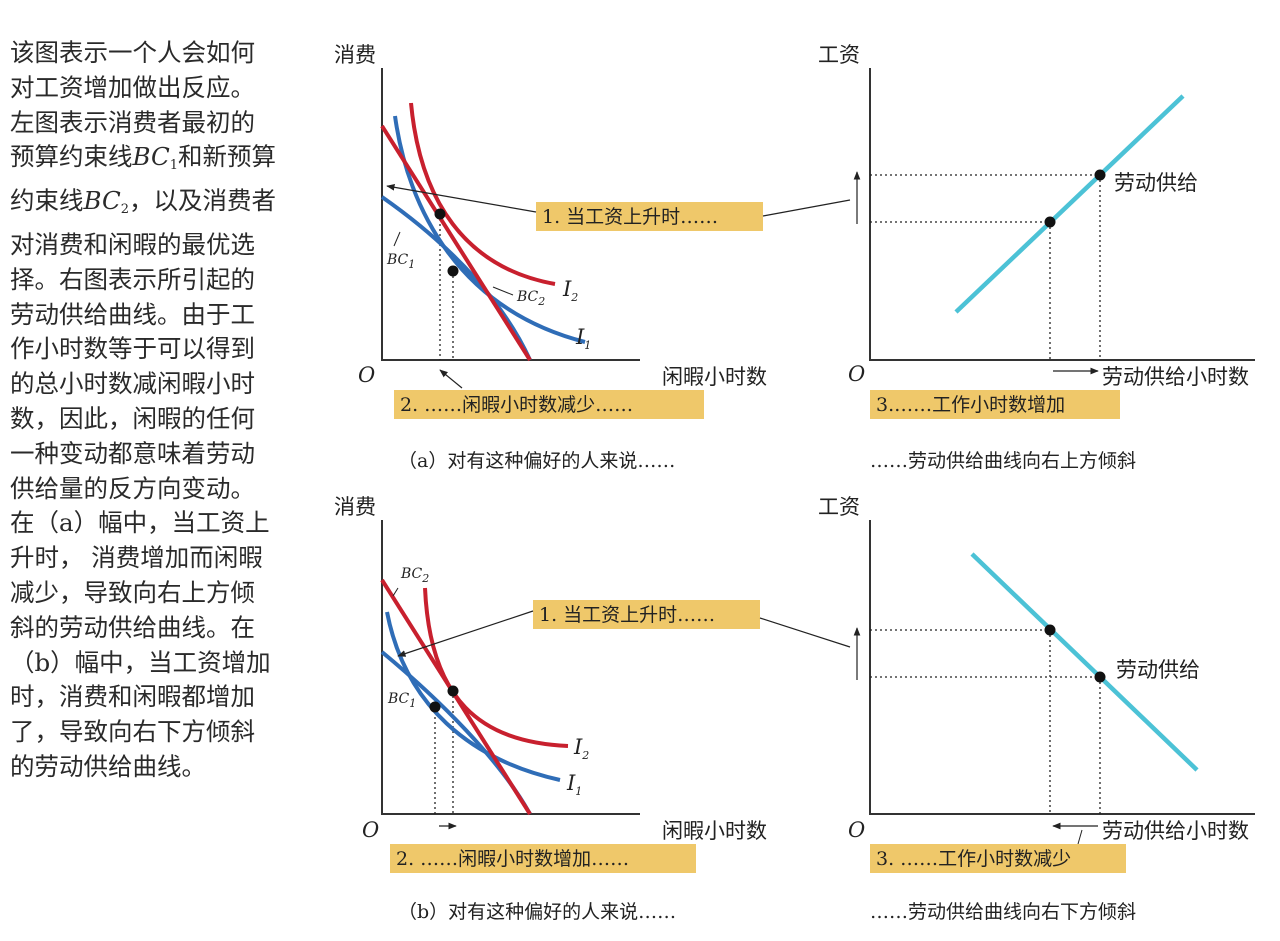  I want to click on description-fragment: 约束线, so click(47, 201).